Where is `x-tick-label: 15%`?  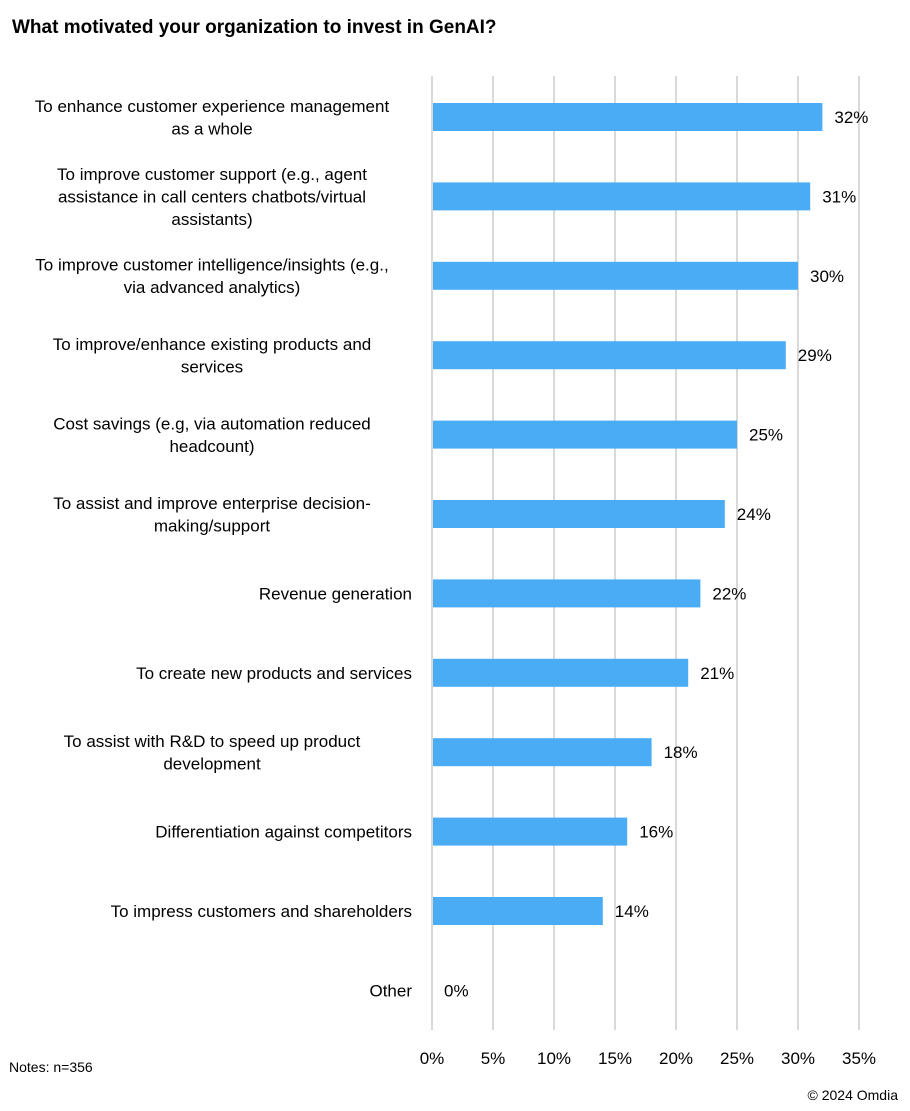
x-tick-label: 15% is located at coordinates (615, 1058).